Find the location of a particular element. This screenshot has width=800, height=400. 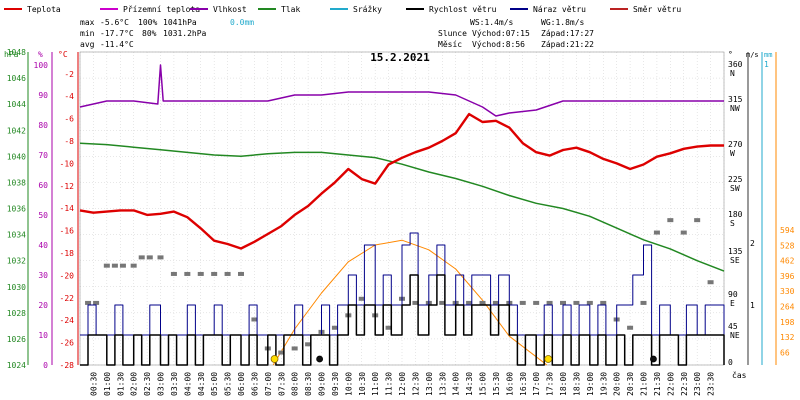

axis-mm-tick-0: 1 is located at coordinates (766, 64).